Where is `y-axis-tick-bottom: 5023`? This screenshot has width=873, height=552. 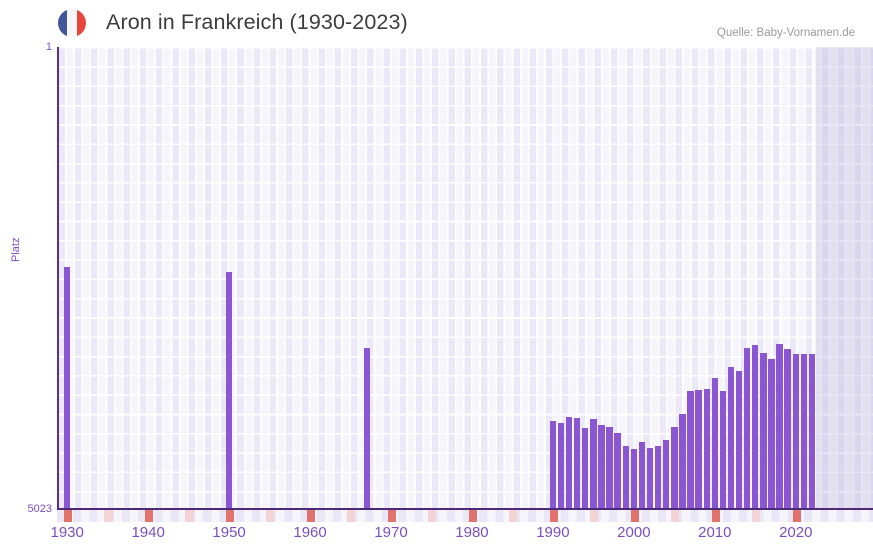
y-axis-tick-bottom: 5023 is located at coordinates (39, 509).